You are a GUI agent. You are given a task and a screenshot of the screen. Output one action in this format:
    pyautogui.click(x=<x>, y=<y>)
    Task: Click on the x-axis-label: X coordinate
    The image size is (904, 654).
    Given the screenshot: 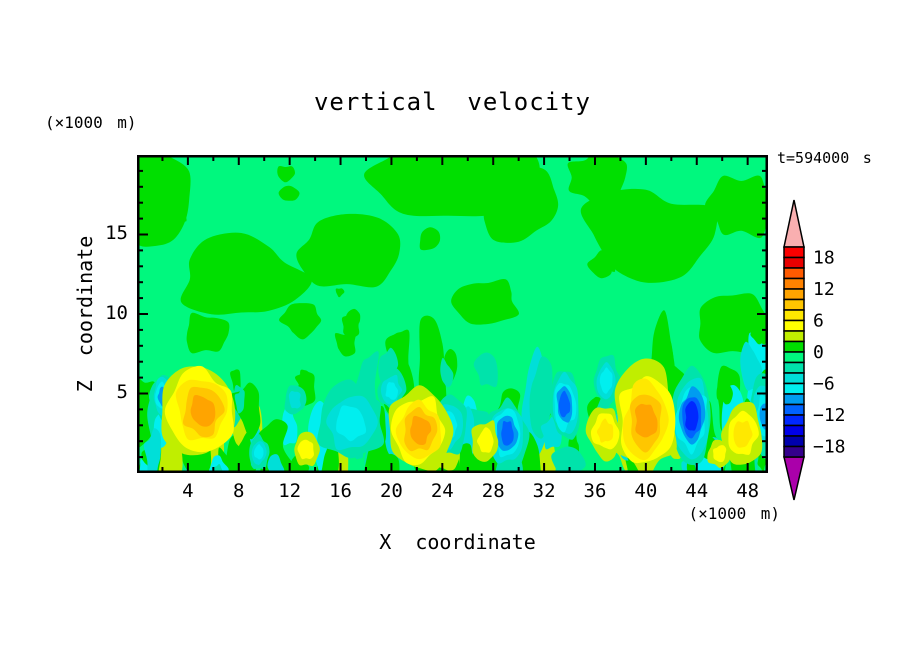 What is the action you would take?
    pyautogui.click(x=457, y=542)
    